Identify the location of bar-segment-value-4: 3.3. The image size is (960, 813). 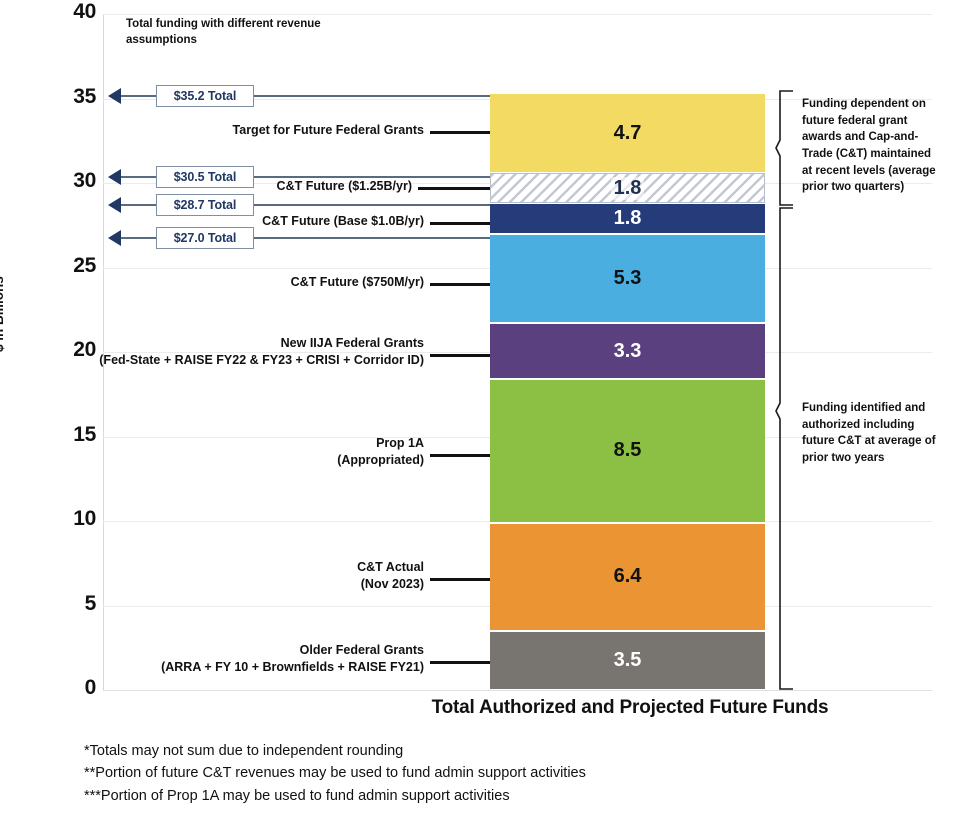
(627, 350).